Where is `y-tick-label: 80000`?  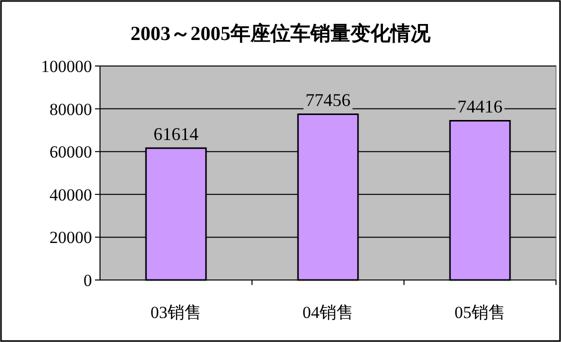 y-tick-label: 80000 is located at coordinates (71, 109).